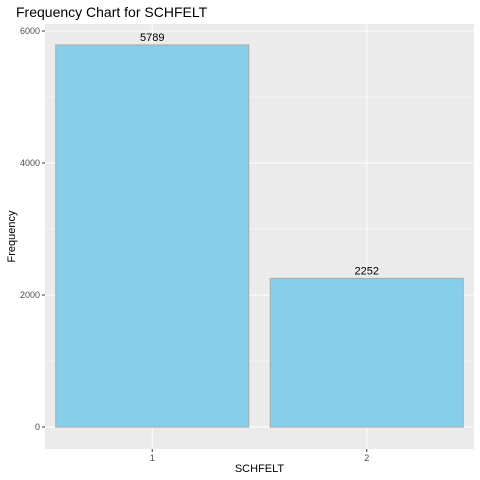  What do you see at coordinates (152, 458) in the screenshot?
I see `x-tick-label: 1` at bounding box center [152, 458].